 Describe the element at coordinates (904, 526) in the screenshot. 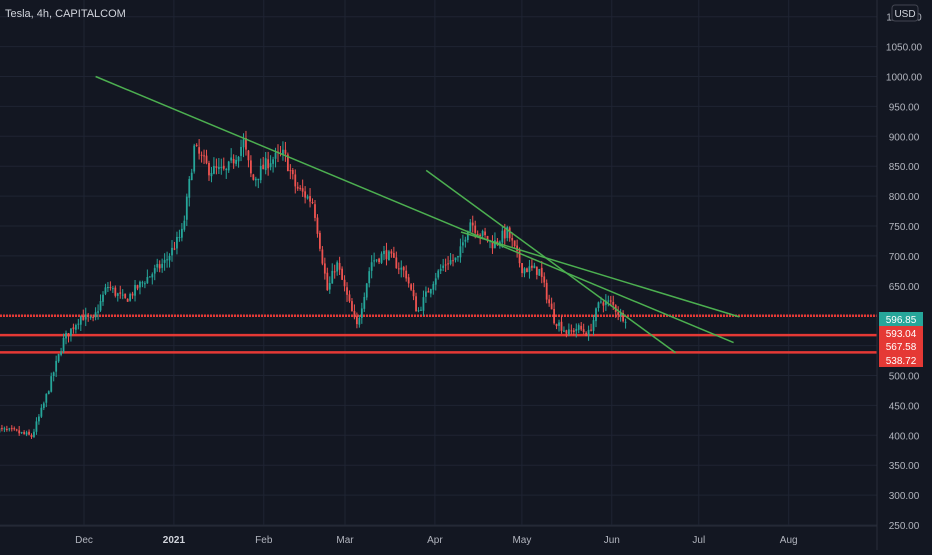

I see `y-tick-label: 250.00` at that location.